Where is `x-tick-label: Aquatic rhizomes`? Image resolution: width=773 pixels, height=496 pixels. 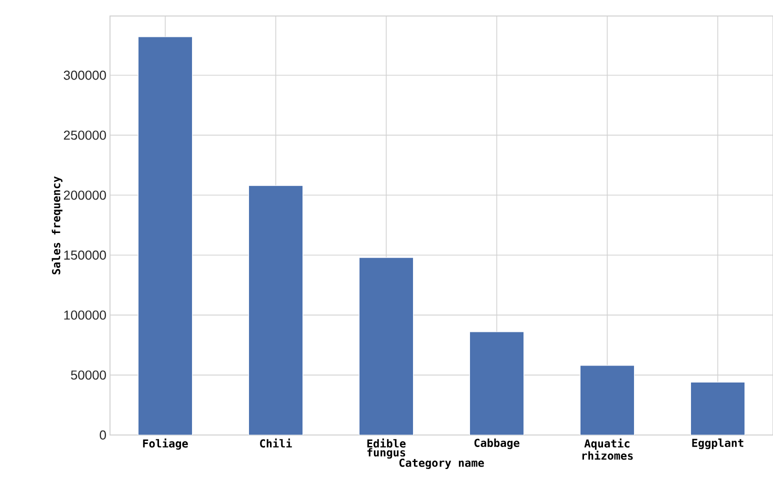
x-tick-label: Aquatic rhizomes is located at coordinates (607, 449).